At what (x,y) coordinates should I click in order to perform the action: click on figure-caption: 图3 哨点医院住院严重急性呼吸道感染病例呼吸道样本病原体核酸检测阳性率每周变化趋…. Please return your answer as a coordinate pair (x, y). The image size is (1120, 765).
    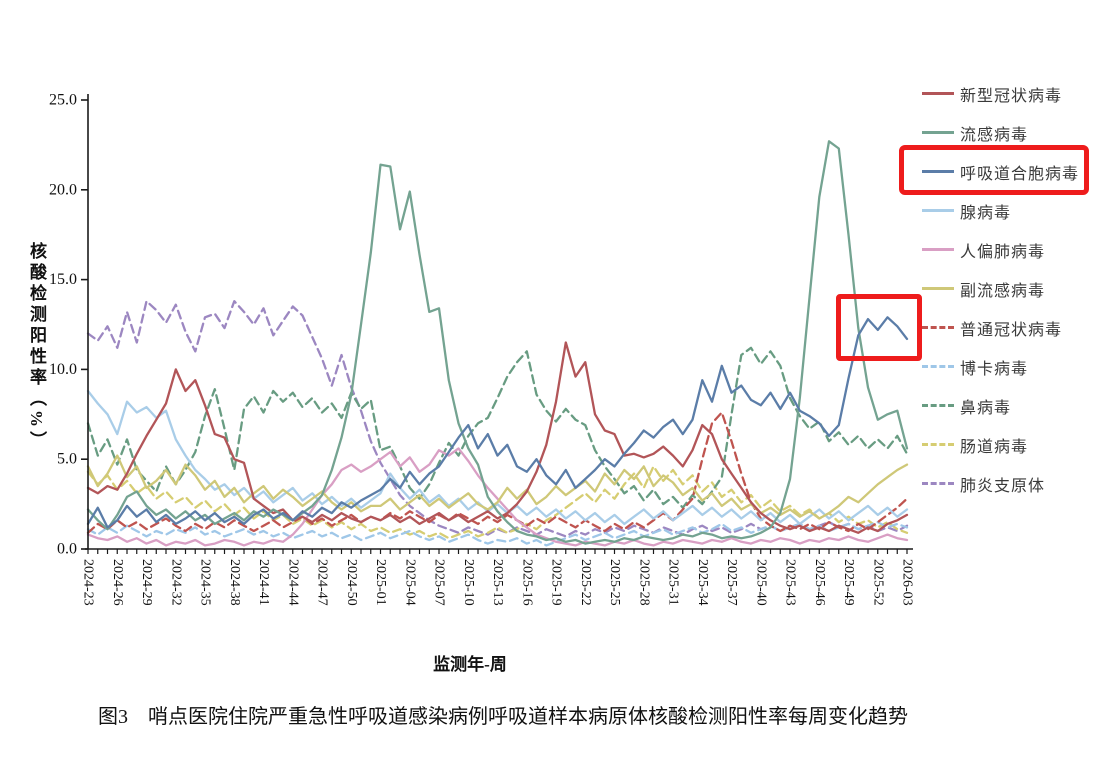
    Looking at the image, I should click on (503, 717).